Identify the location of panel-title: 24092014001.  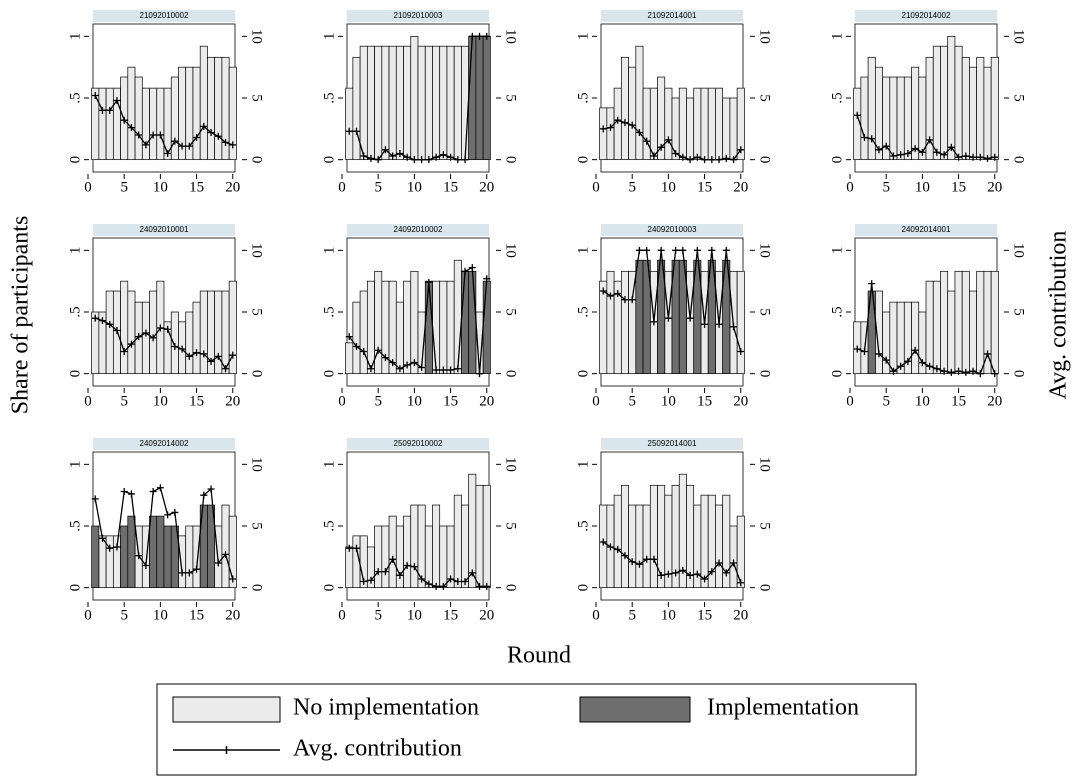
(926, 229).